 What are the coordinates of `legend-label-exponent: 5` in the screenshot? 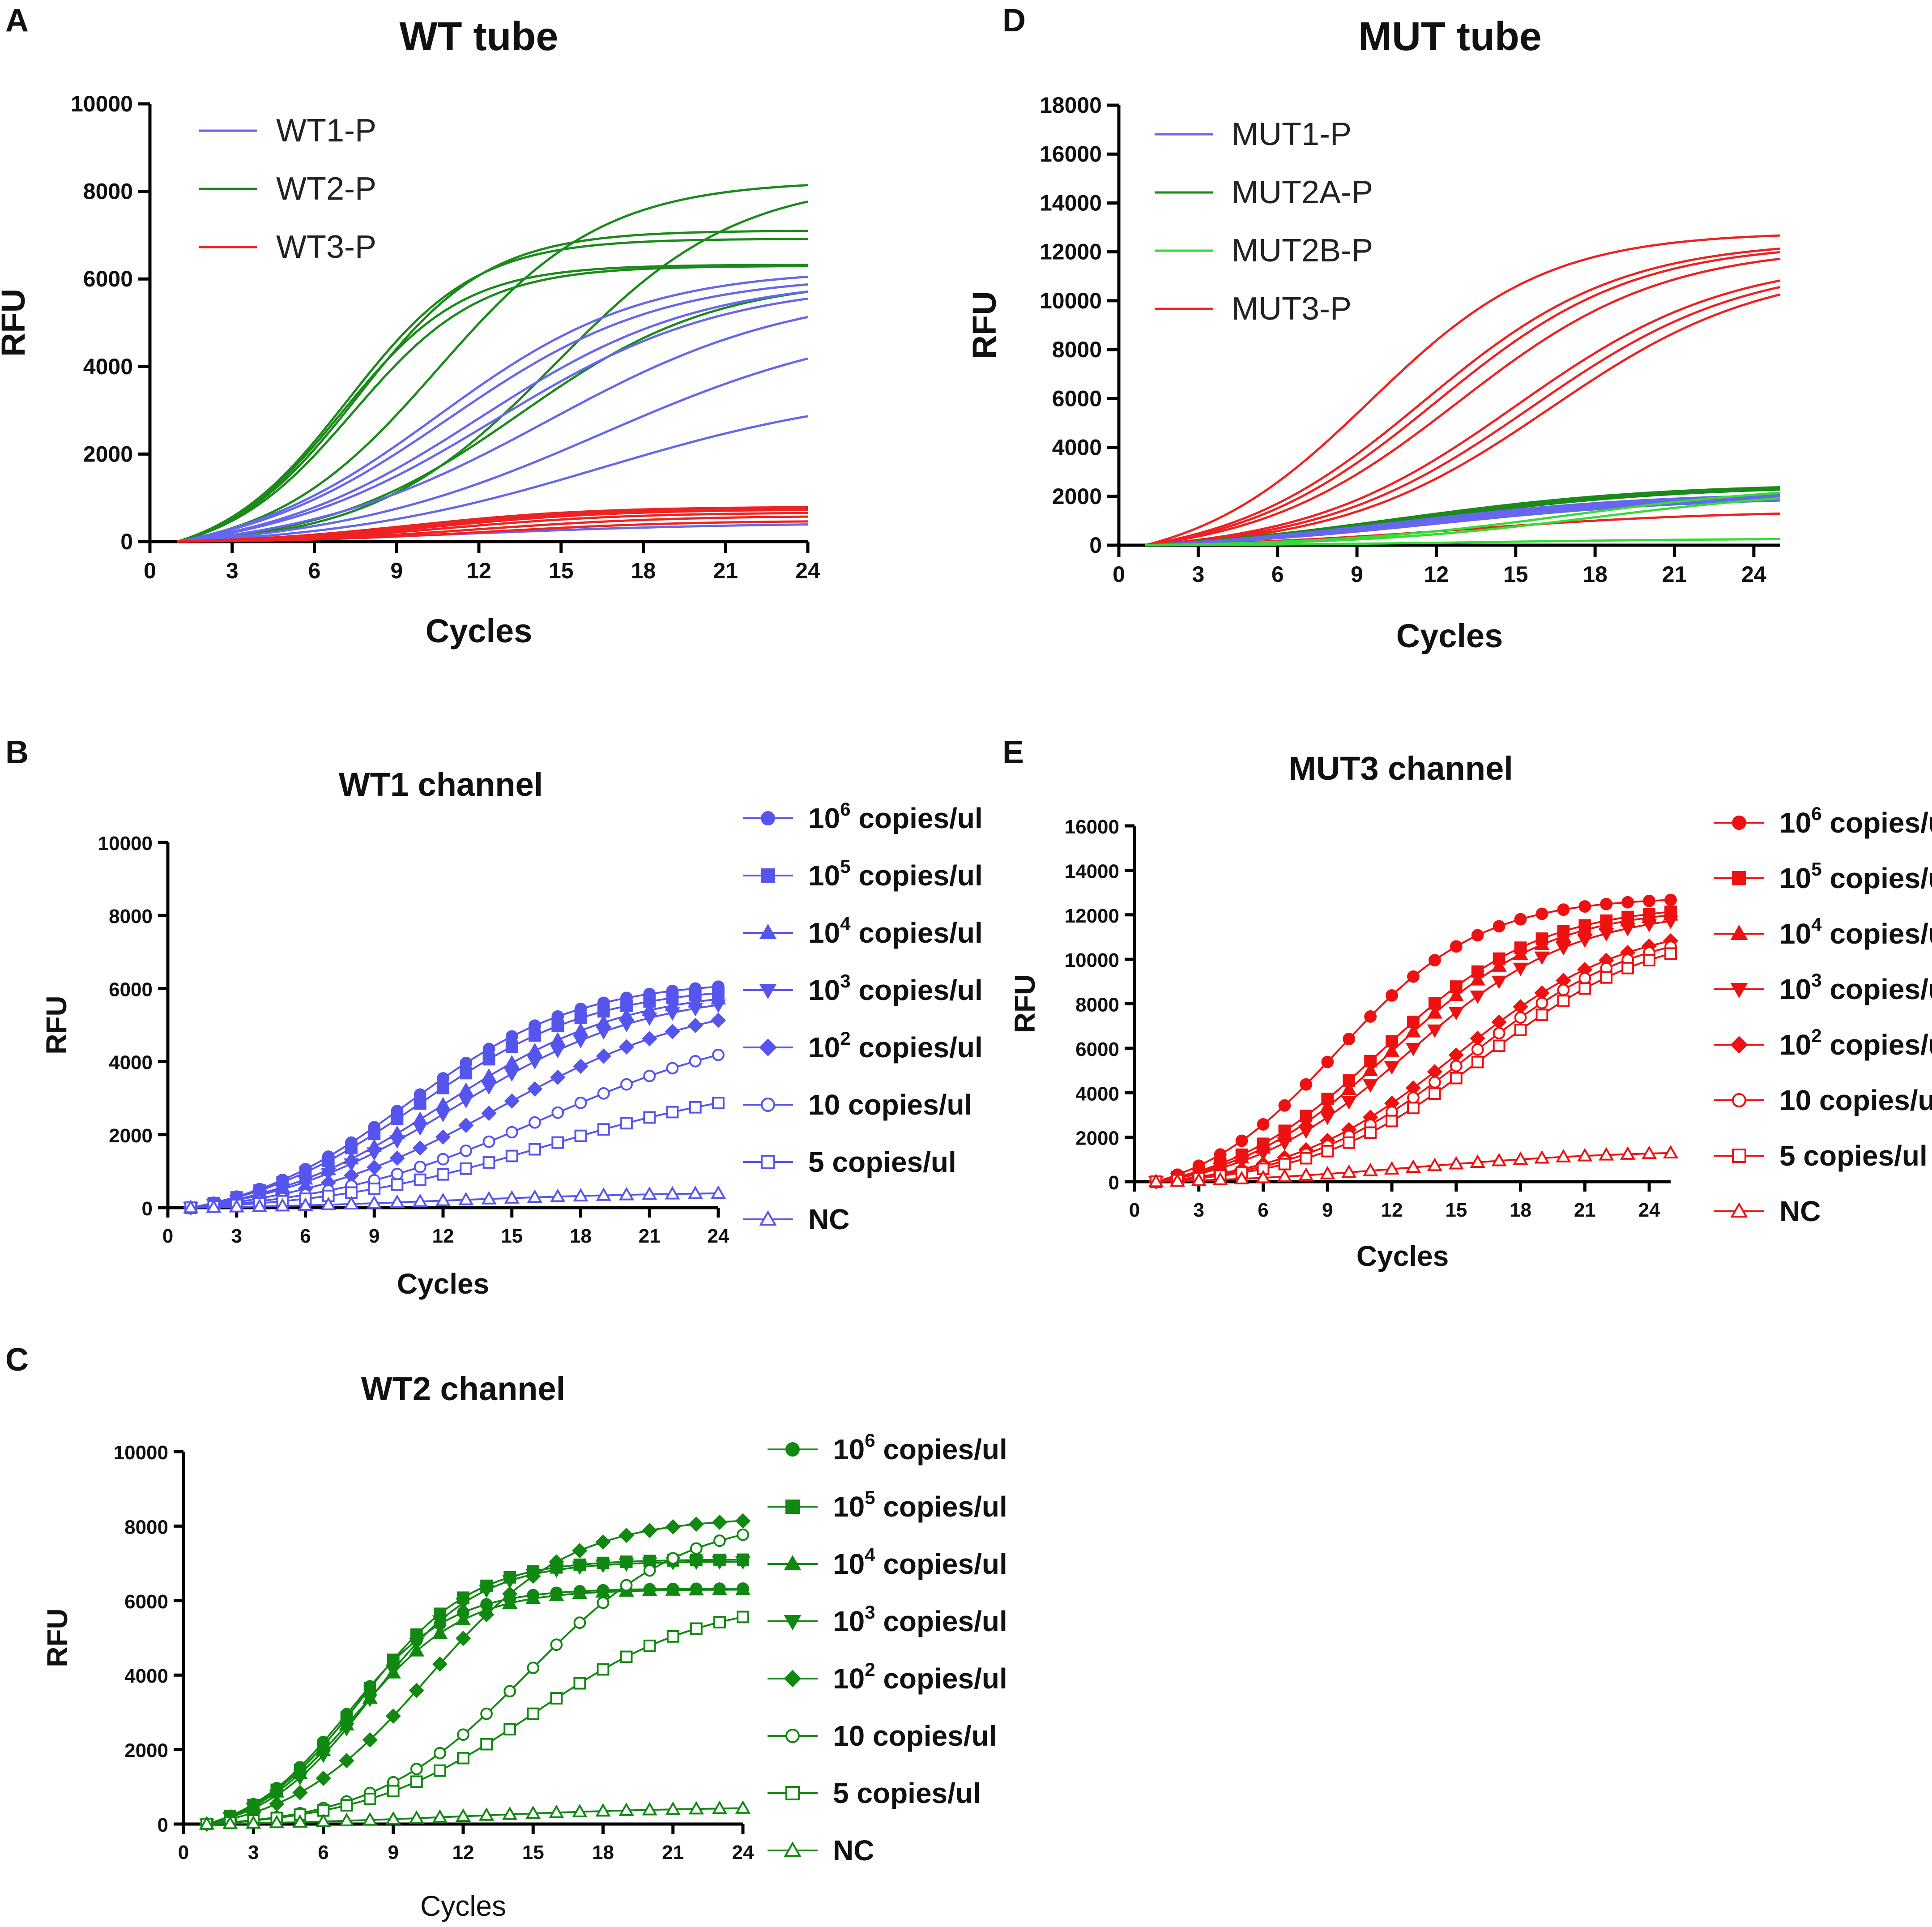 It's located at (845, 866).